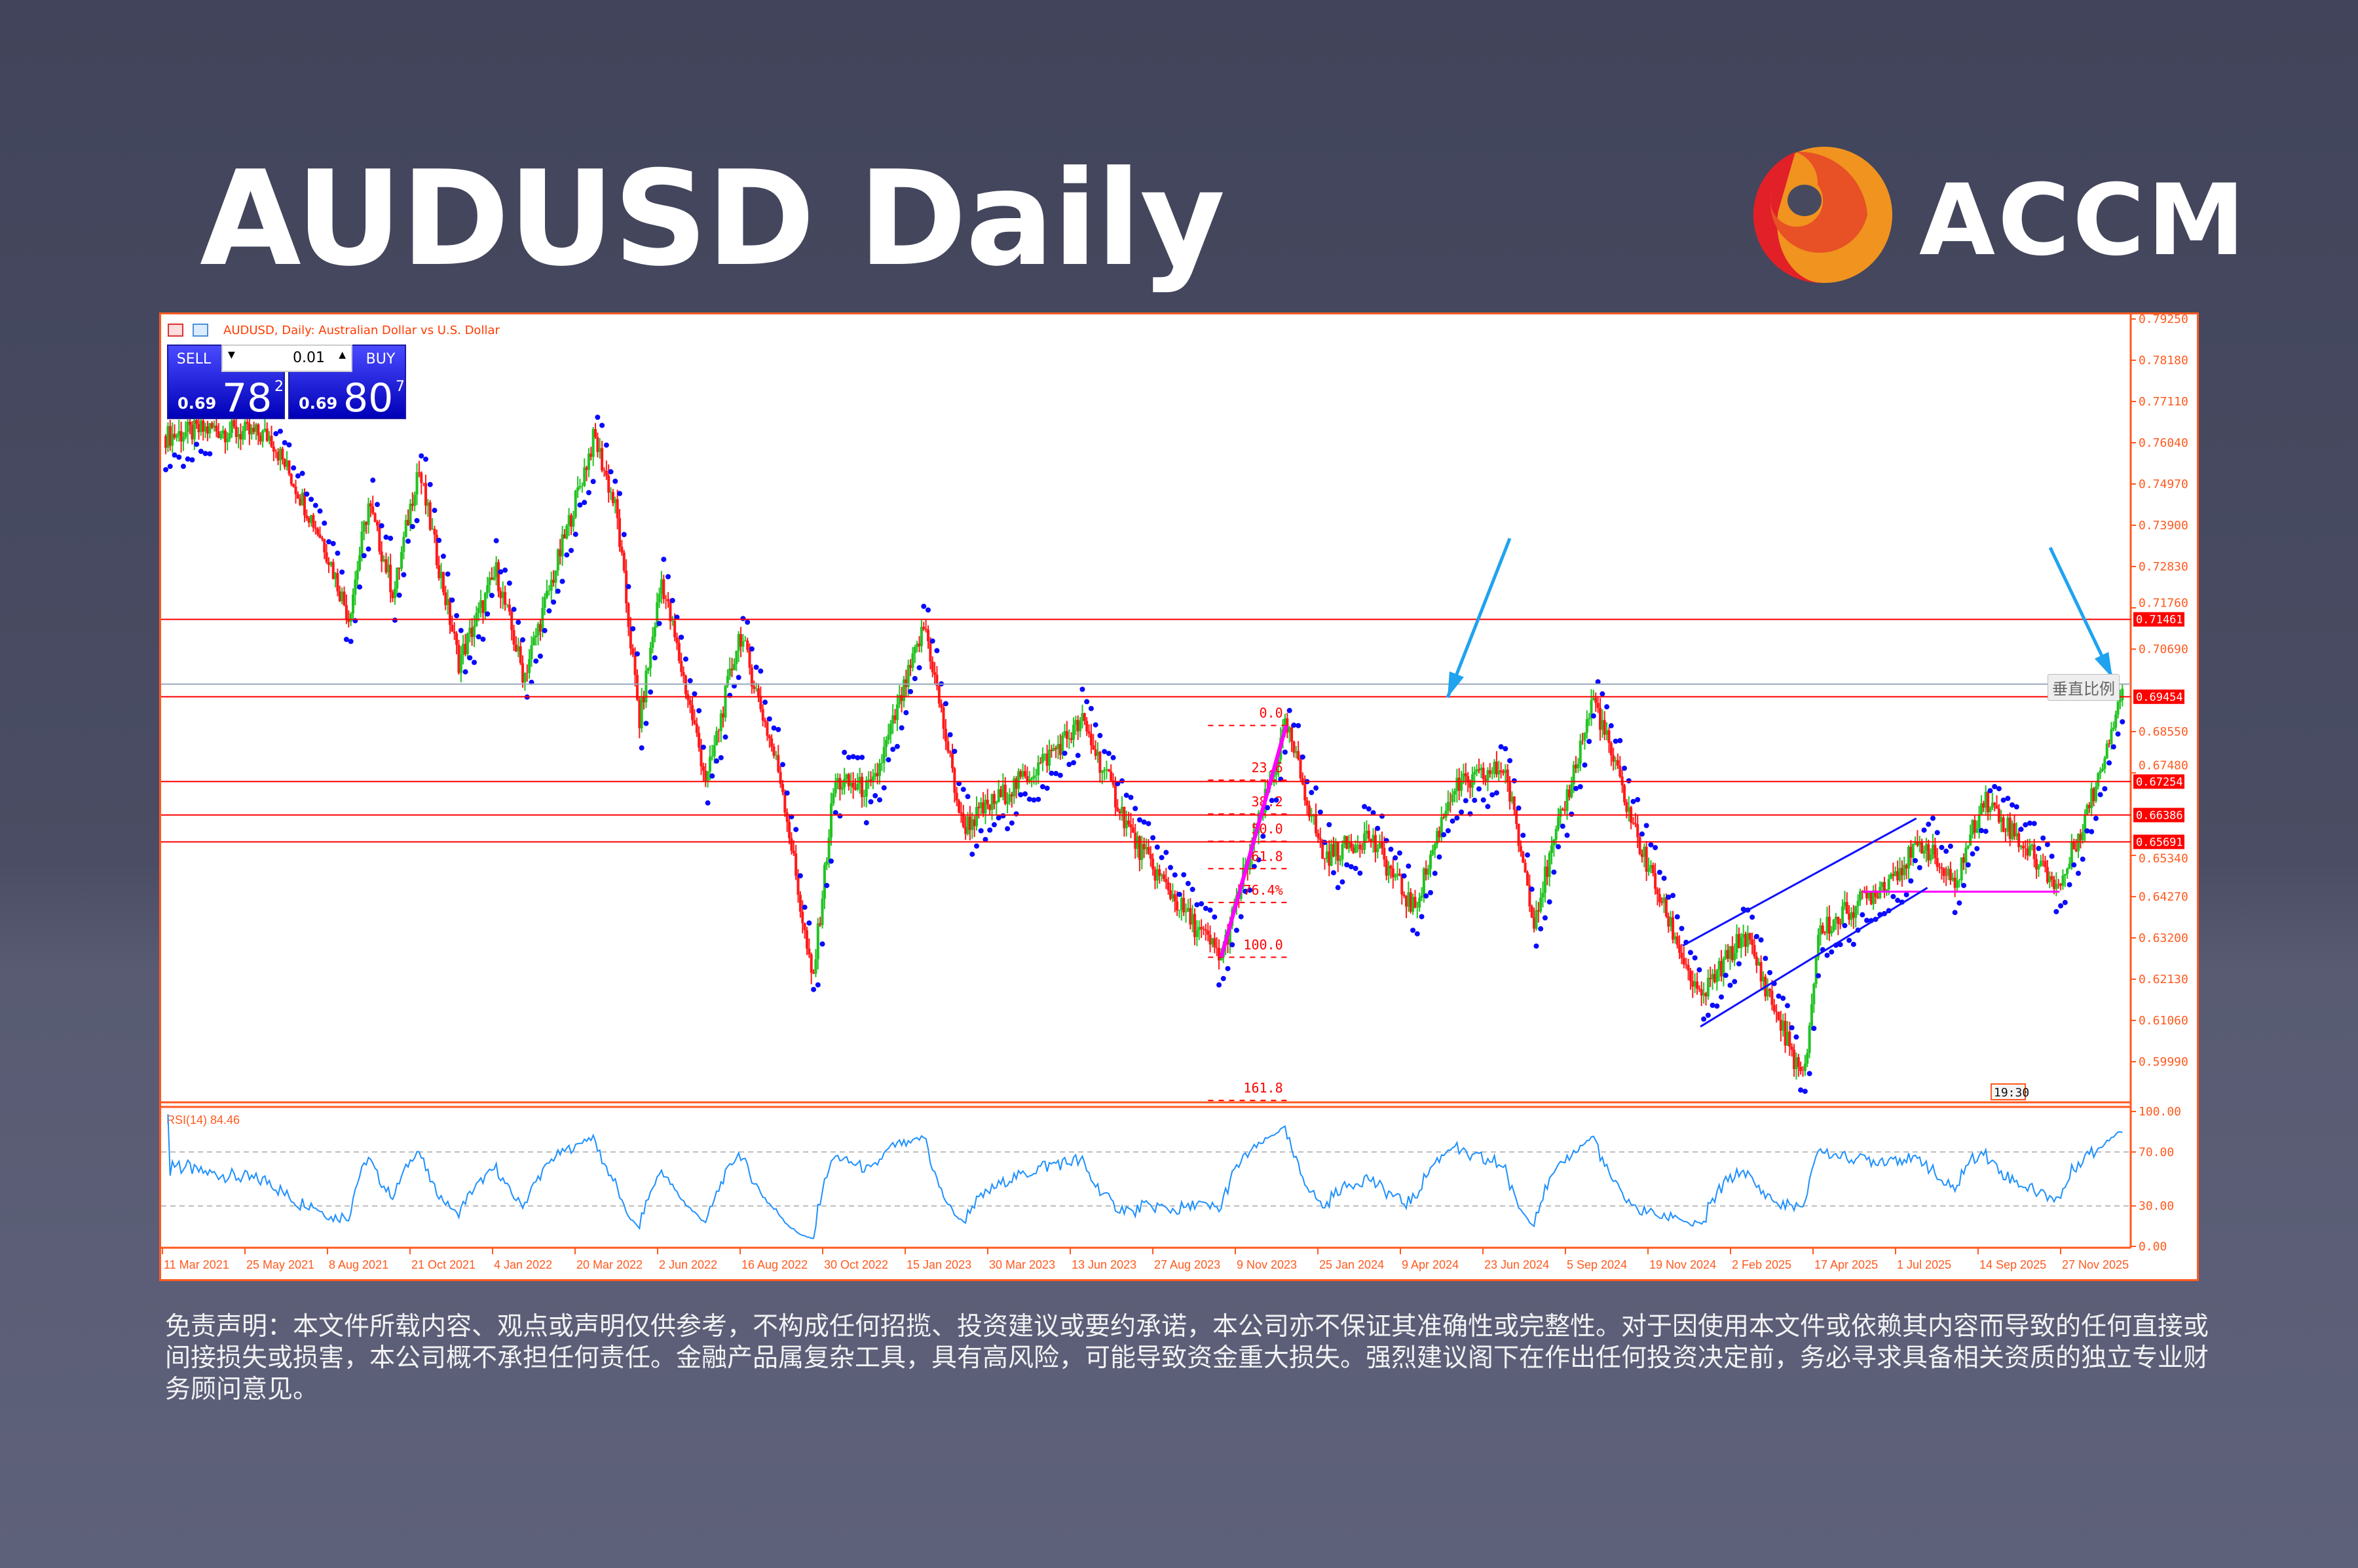 The height and width of the screenshot is (1568, 2358). What do you see at coordinates (1682, 1264) in the screenshot?
I see `x-tick-label: 19 Nov 2024` at bounding box center [1682, 1264].